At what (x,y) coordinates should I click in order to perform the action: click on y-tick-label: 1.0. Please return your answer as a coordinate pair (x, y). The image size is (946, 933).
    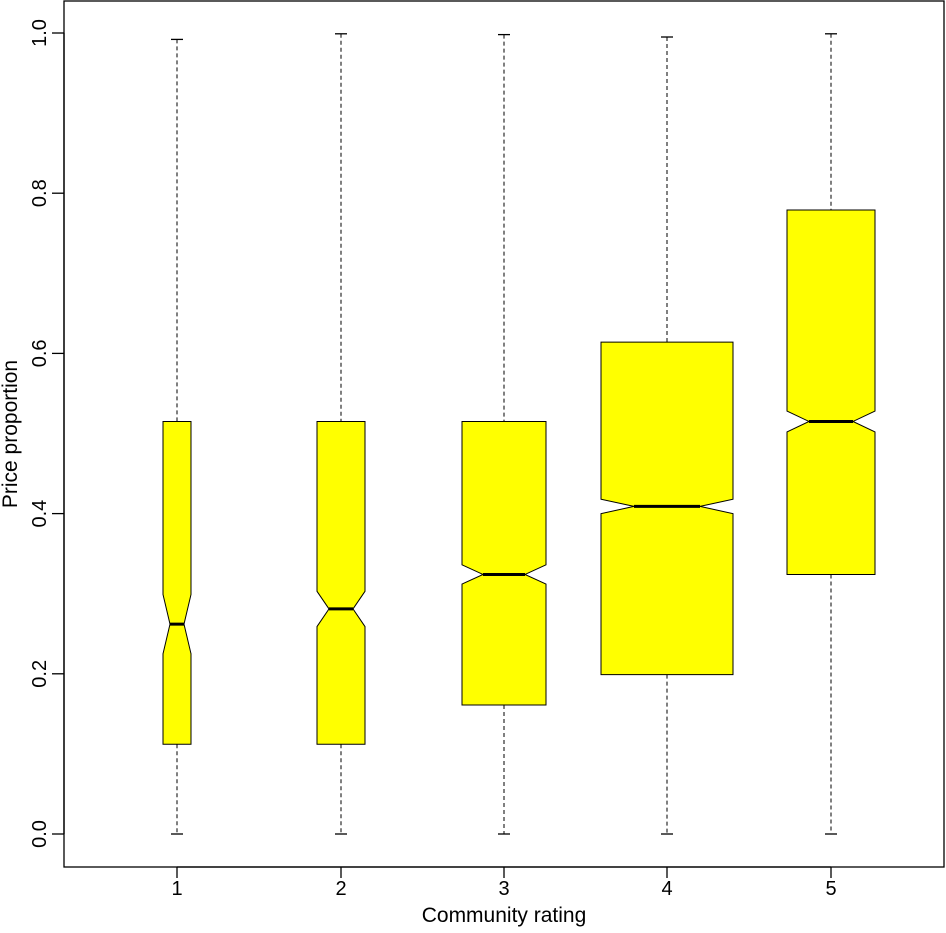
    Looking at the image, I should click on (40, 33).